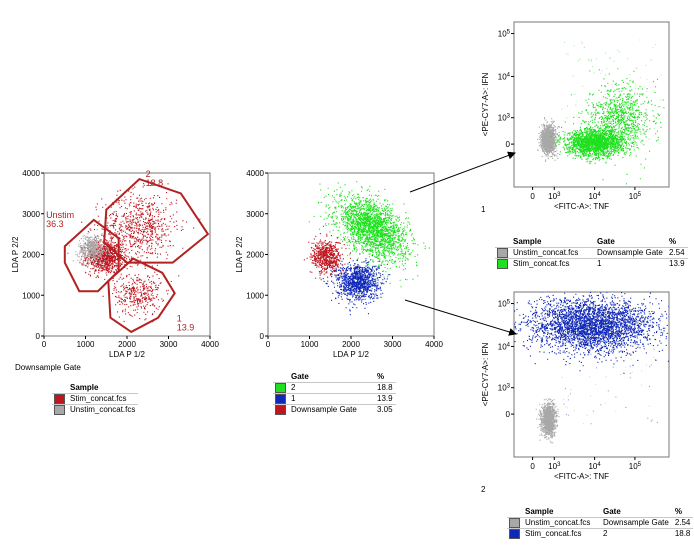 This screenshot has width=694, height=549. I want to click on legend-row: Stim_concat.fcs, so click(95, 398).